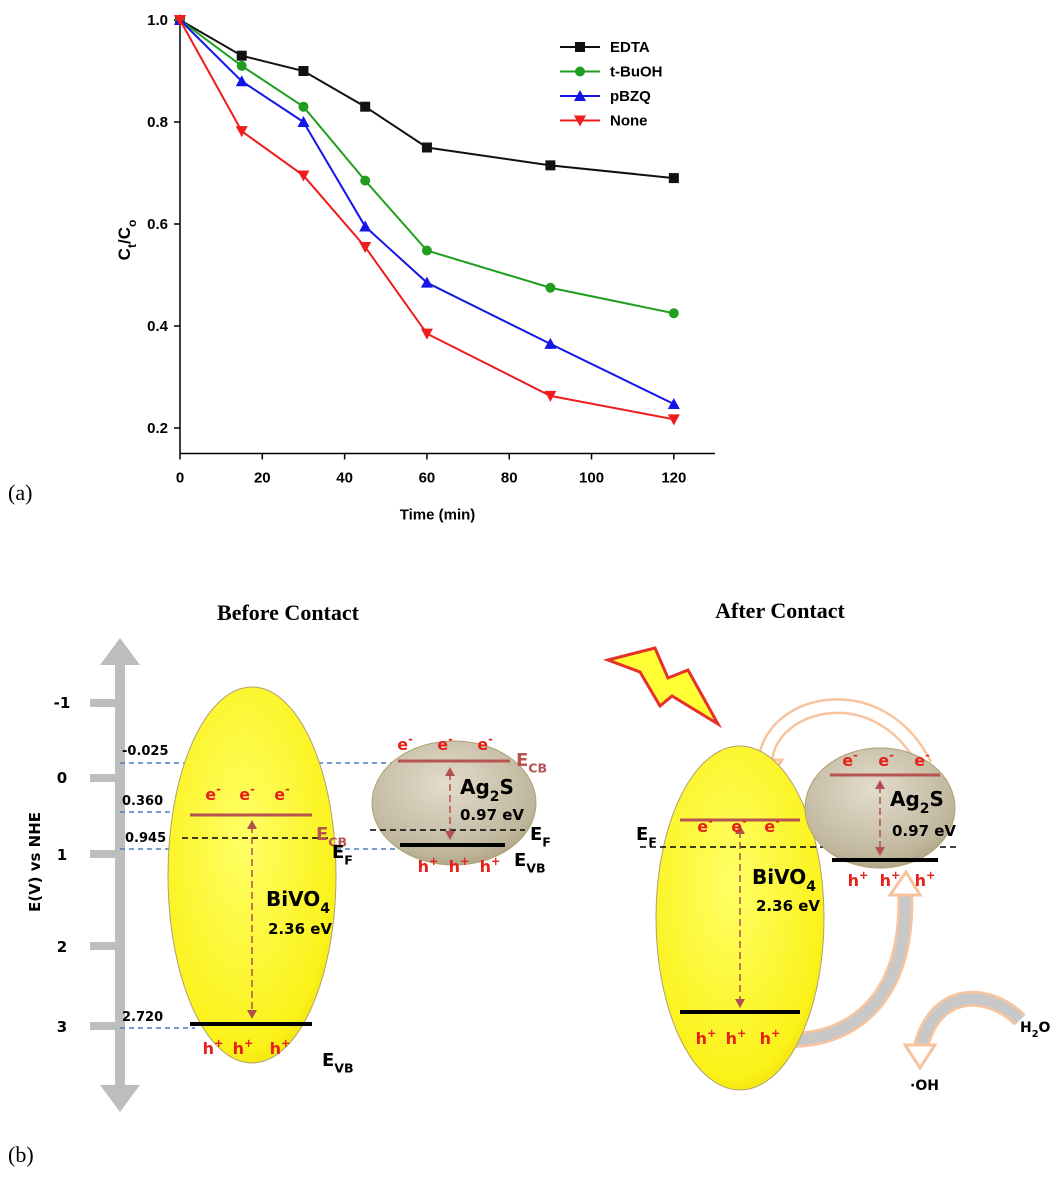 The image size is (1059, 1180). I want to click on y-axis-label-part: o, so click(132, 223).